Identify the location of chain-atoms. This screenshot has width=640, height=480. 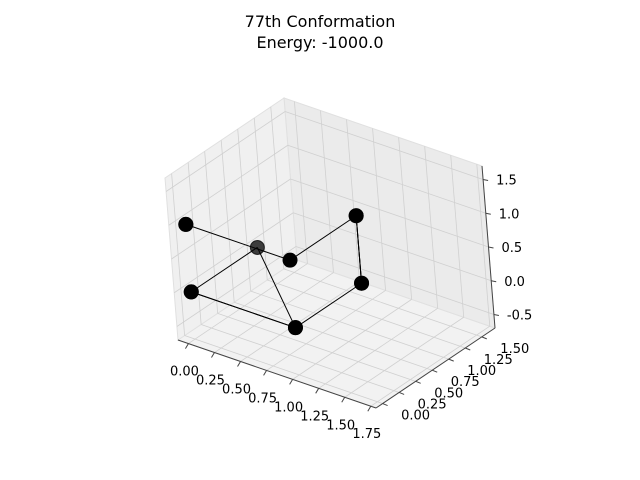
(274, 272).